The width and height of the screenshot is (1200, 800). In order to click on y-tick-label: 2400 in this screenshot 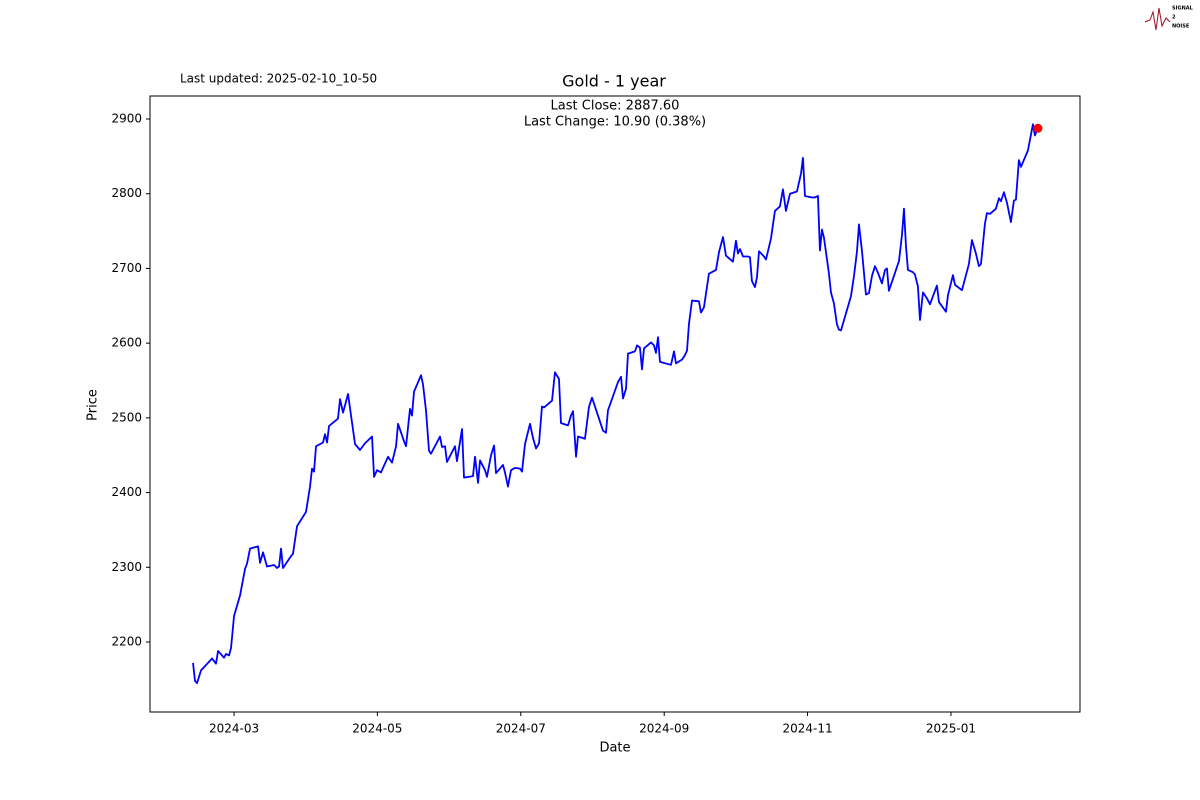, I will do `click(126, 492)`.